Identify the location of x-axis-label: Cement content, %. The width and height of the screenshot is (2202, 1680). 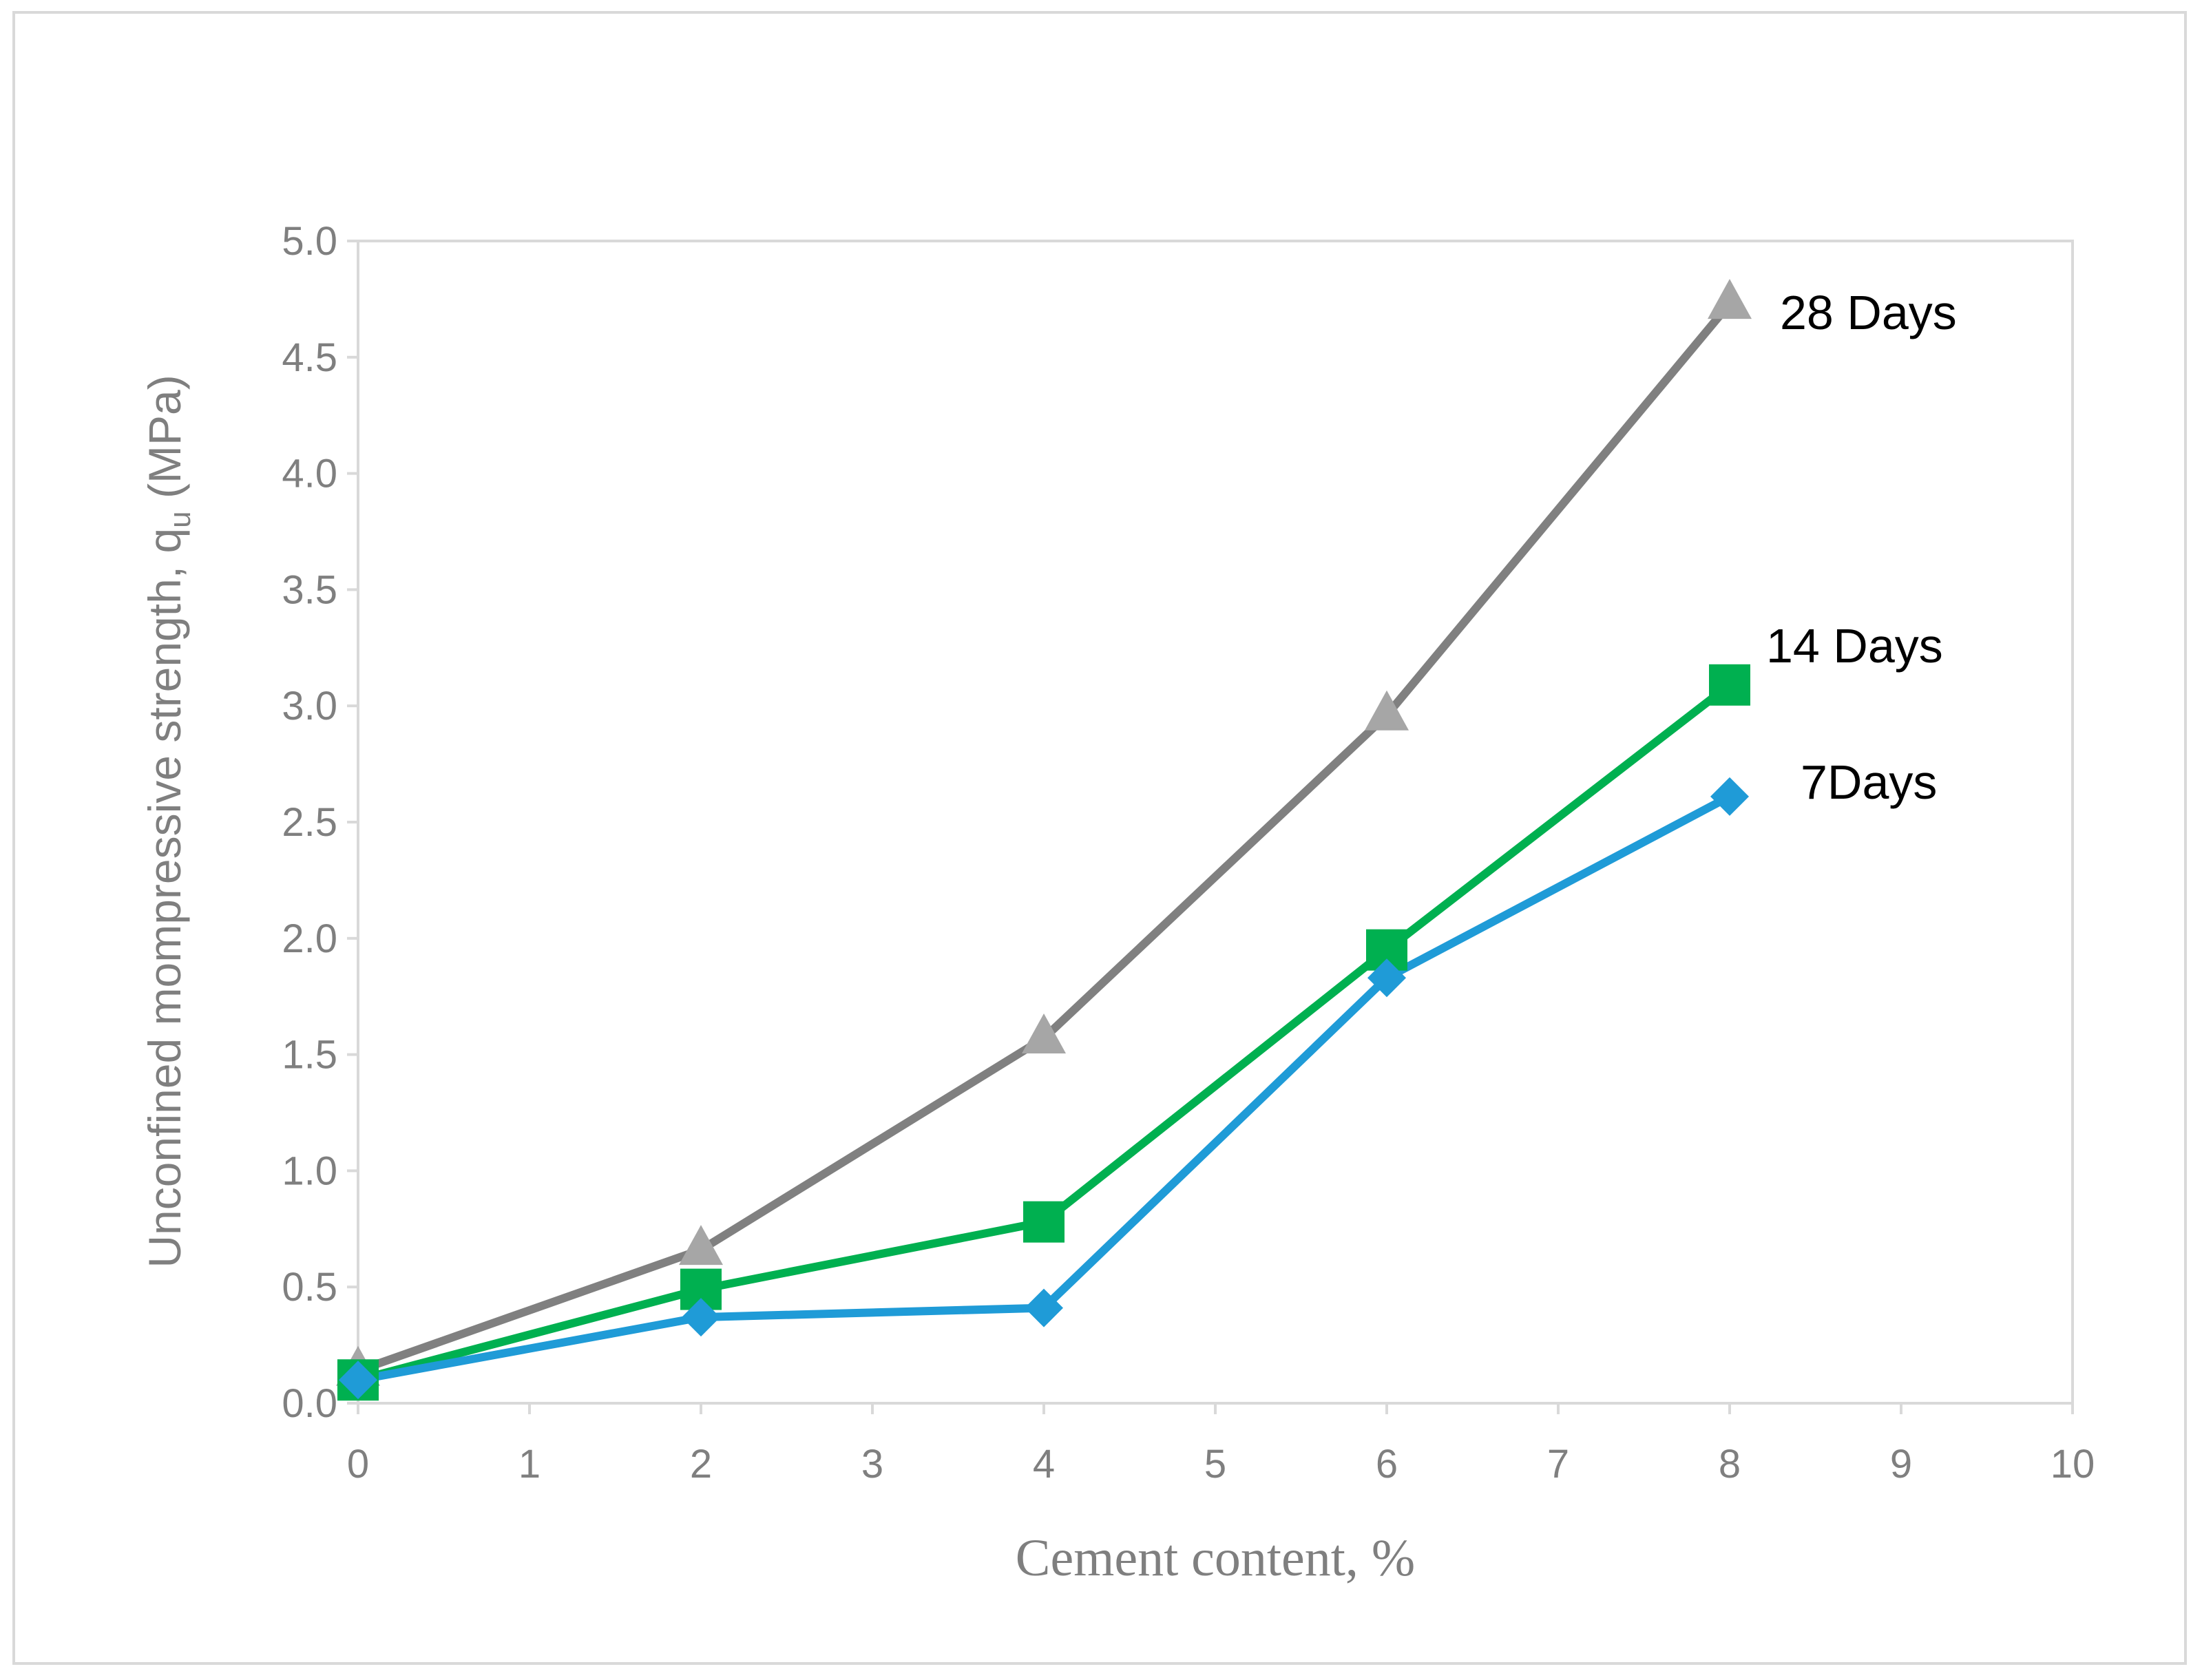
(1215, 1558).